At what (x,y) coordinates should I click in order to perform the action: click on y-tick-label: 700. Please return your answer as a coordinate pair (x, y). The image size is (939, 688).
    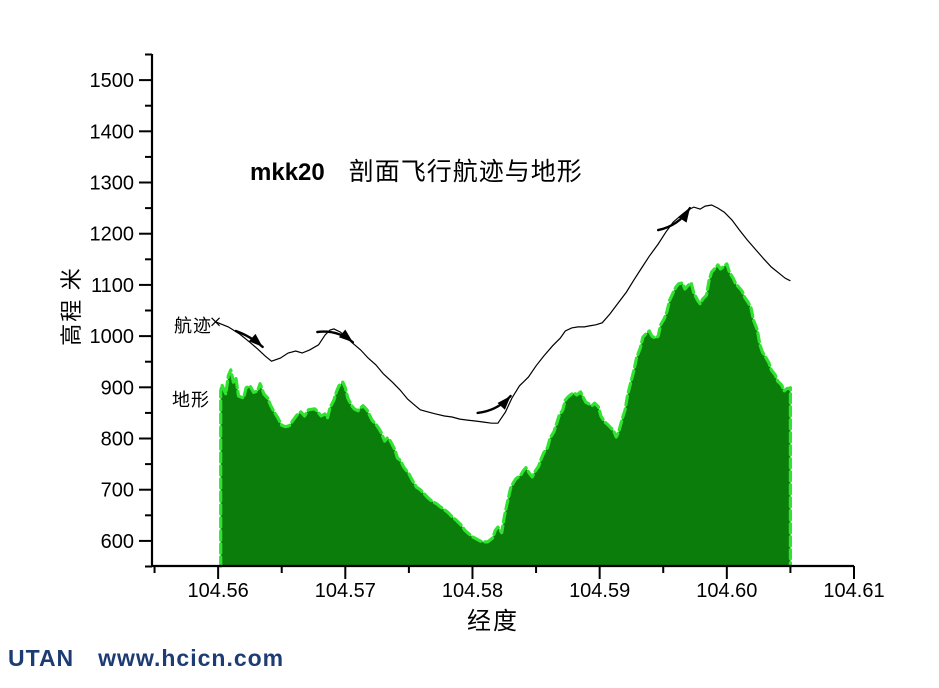
    Looking at the image, I should click on (117, 491).